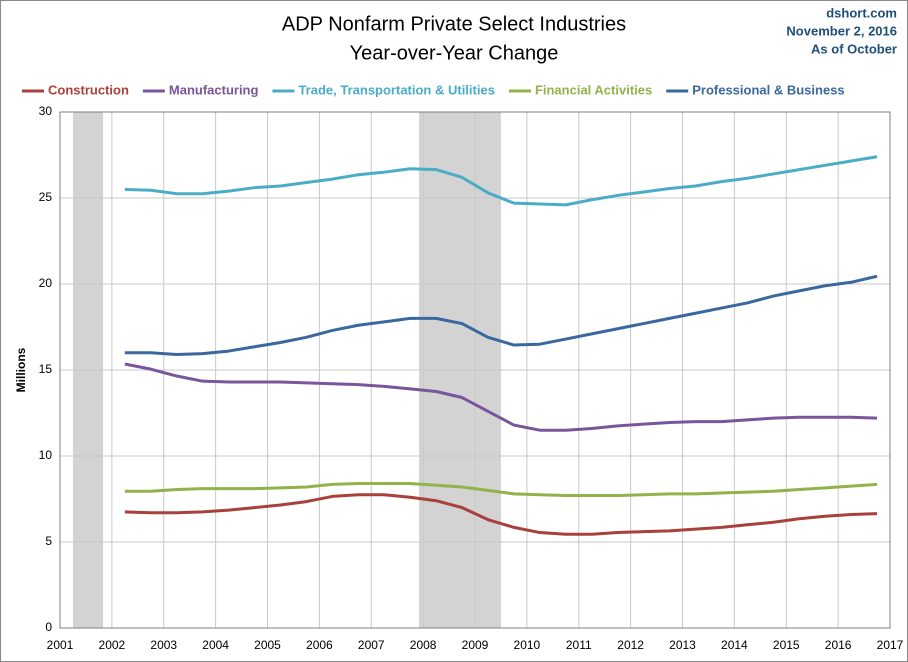  What do you see at coordinates (46, 369) in the screenshot?
I see `y-tick-label: 15` at bounding box center [46, 369].